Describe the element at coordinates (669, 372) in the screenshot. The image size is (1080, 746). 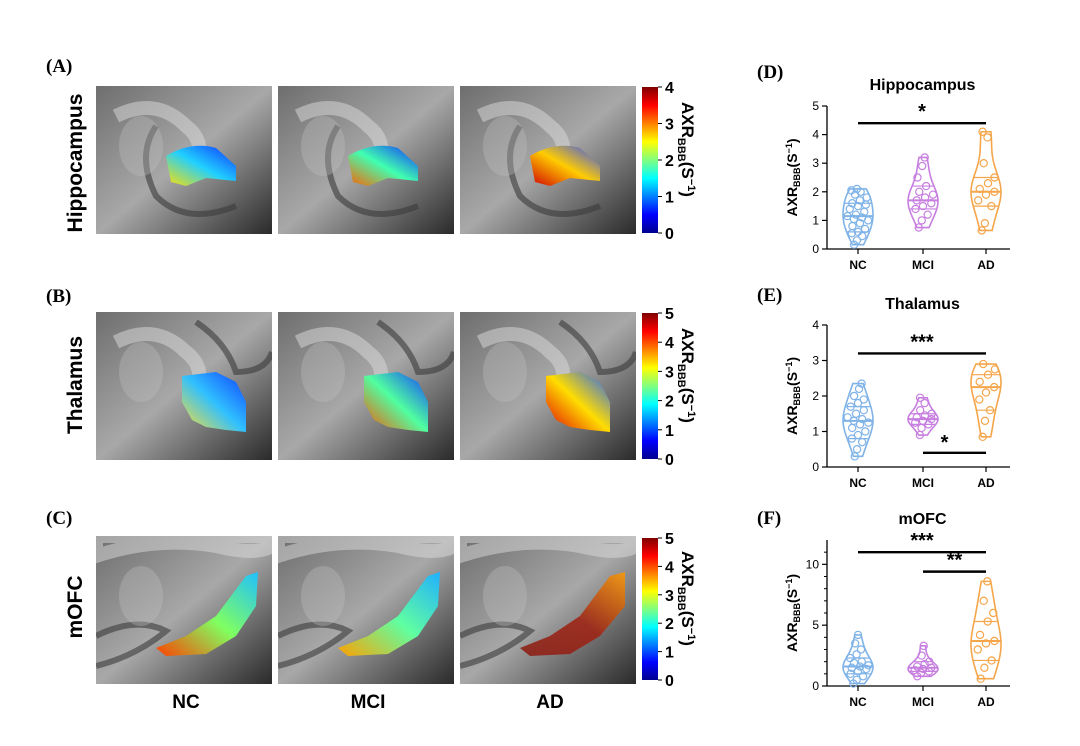
I see `colorbar-tick-label: 3` at that location.